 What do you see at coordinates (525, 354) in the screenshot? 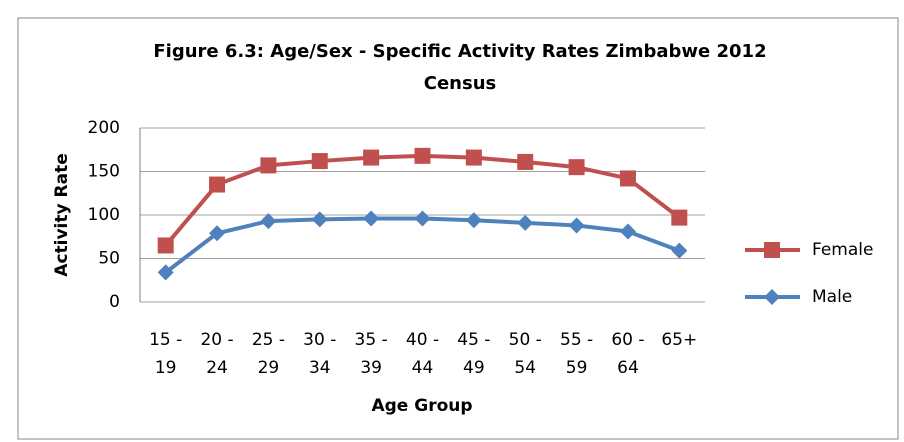
I see `x-tick-label: 50 -54` at bounding box center [525, 354].